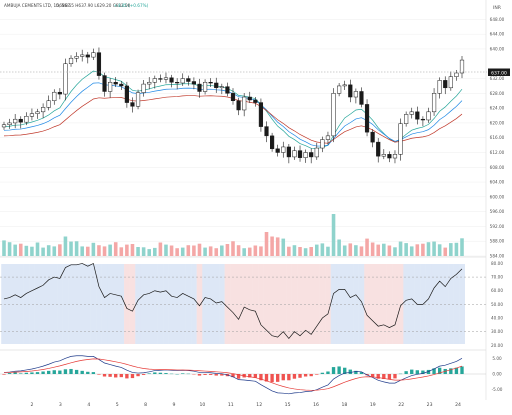 Image resolution: width=512 pixels, height=415 pixels. Describe the element at coordinates (497, 331) in the screenshot. I see `rsi-tick-label: 30.00` at that location.